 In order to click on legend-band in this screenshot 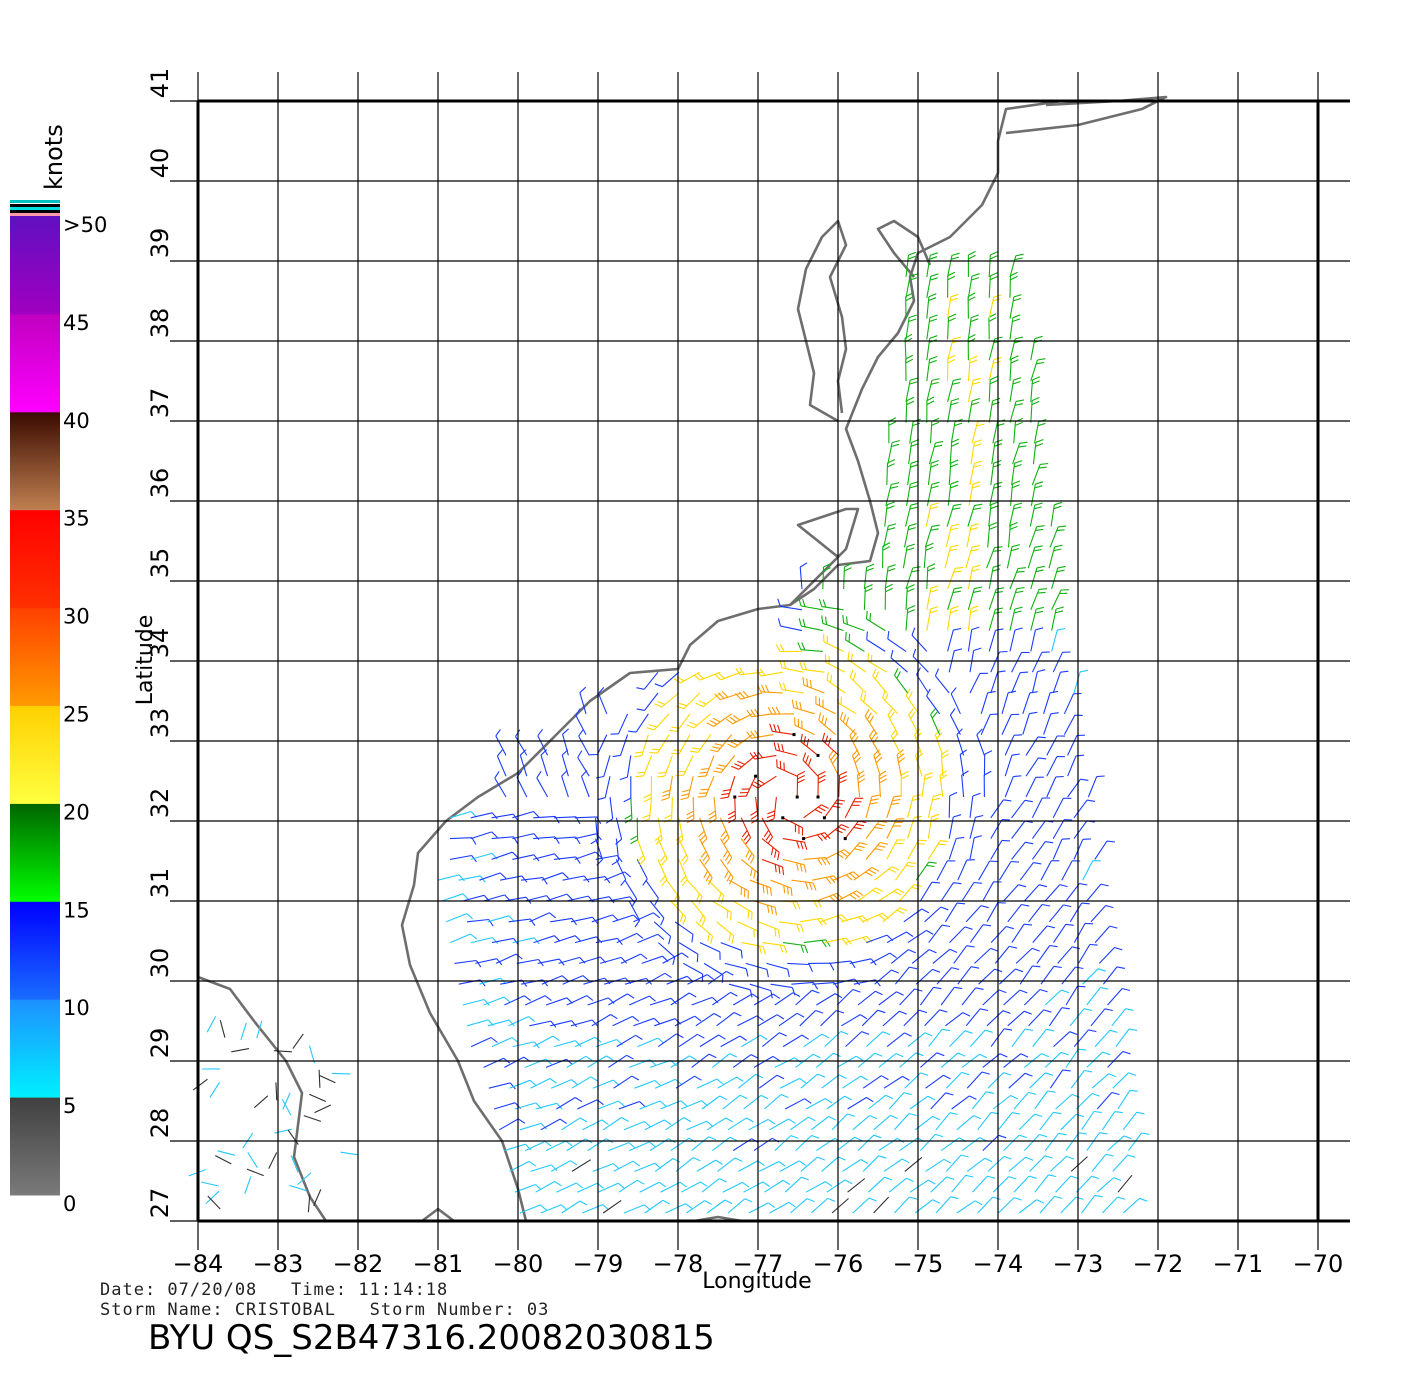, I will do `click(35, 363)`.